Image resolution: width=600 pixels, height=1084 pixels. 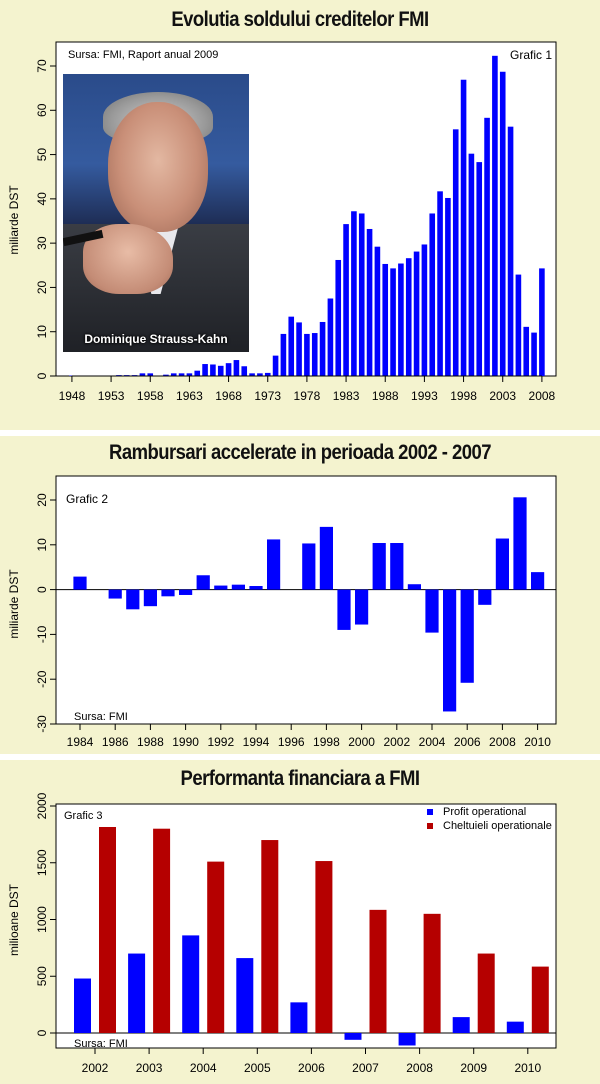 I want to click on bar-profit-2006, so click(x=299, y=1017).